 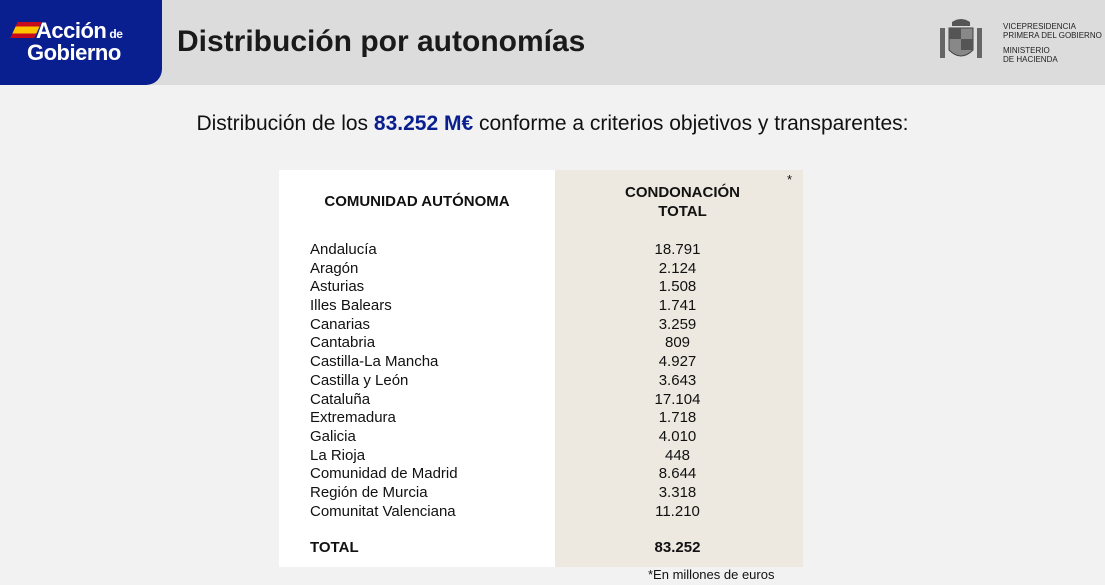 What do you see at coordinates (677, 380) in the screenshot?
I see `condonation-value: 3.643` at bounding box center [677, 380].